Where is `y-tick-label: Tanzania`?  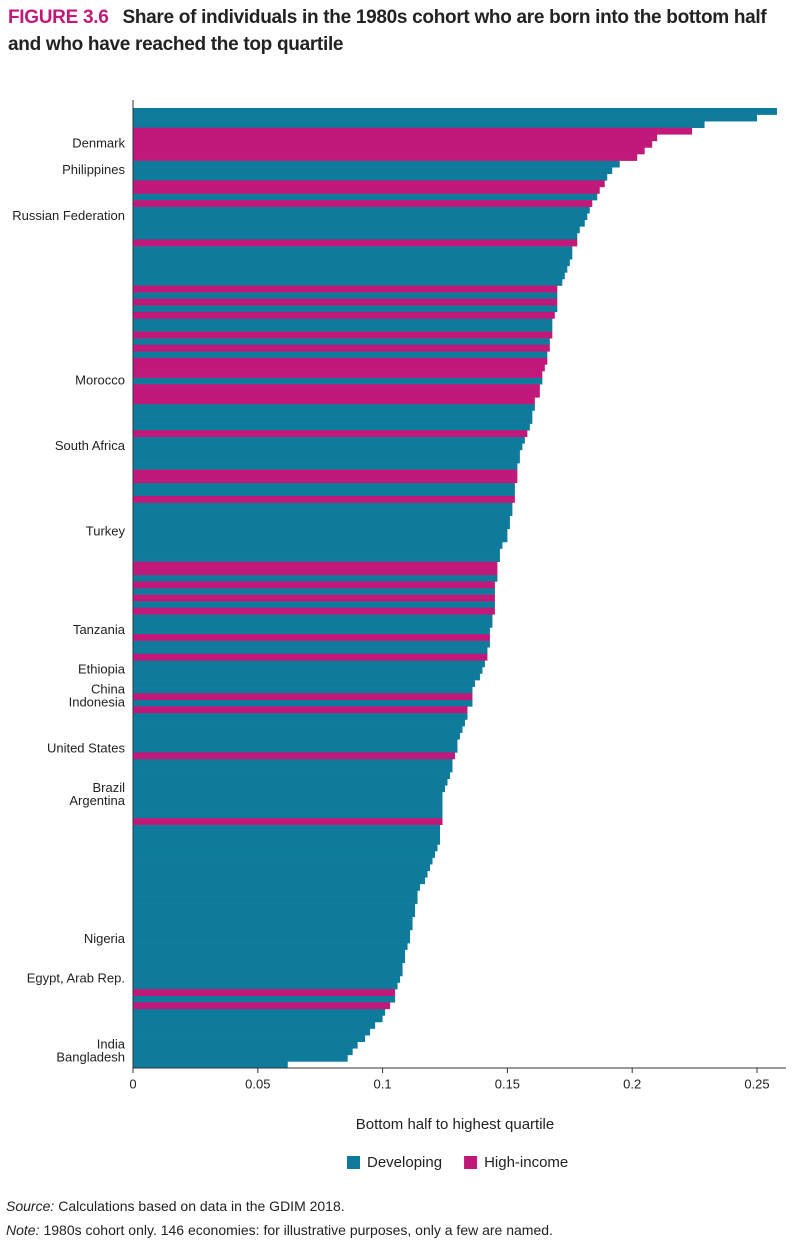
y-tick-label: Tanzania is located at coordinates (99, 629).